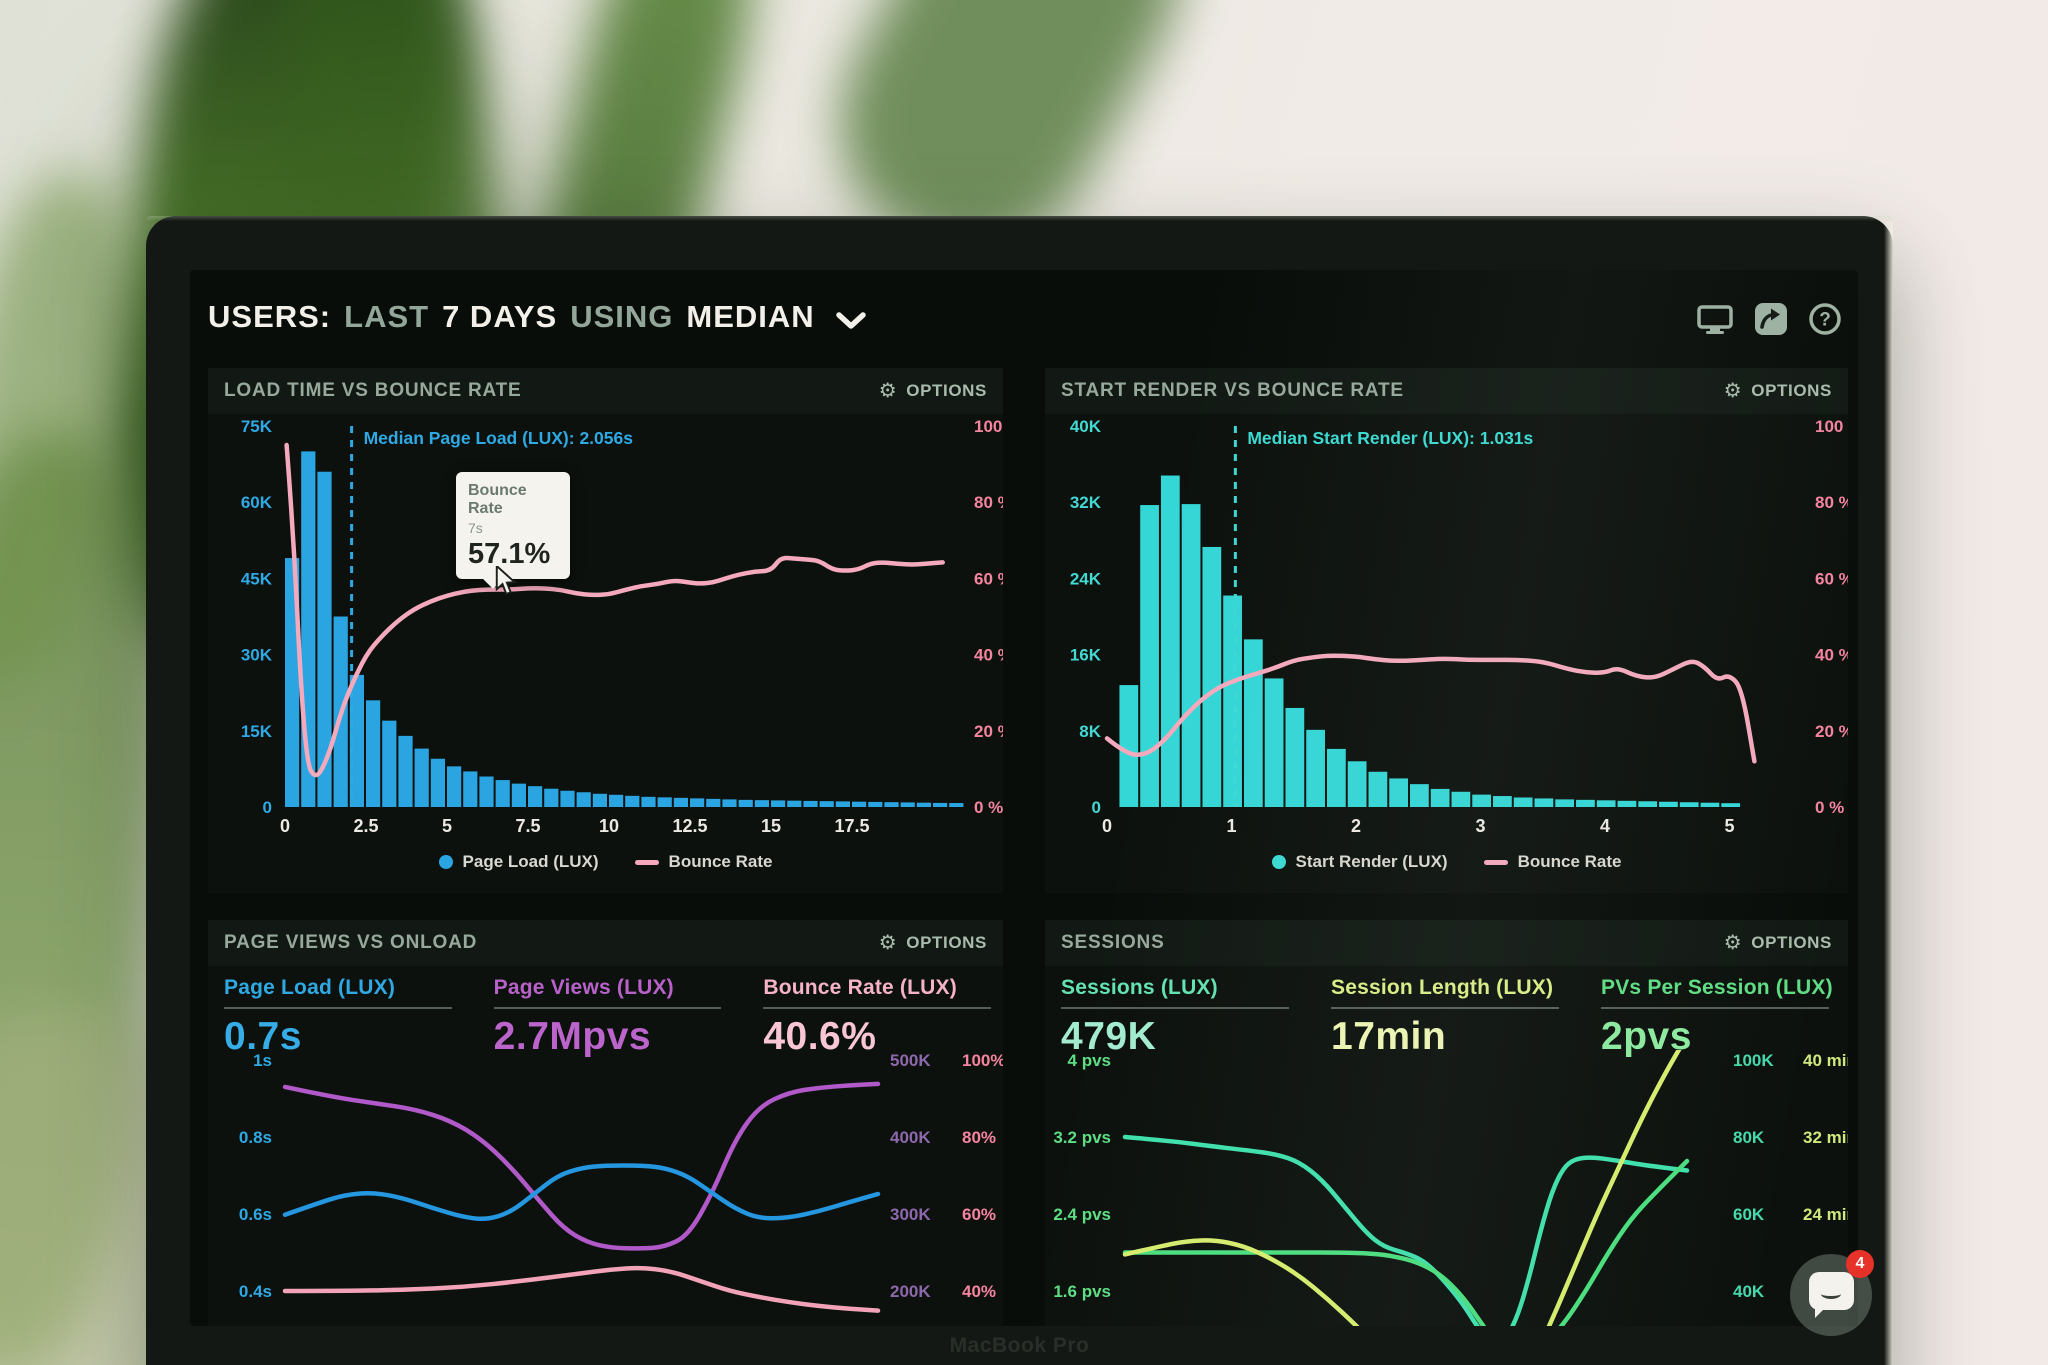 The image size is (2048, 1365). What do you see at coordinates (1831, 426) in the screenshot?
I see `svg-text: 100 %` at bounding box center [1831, 426].